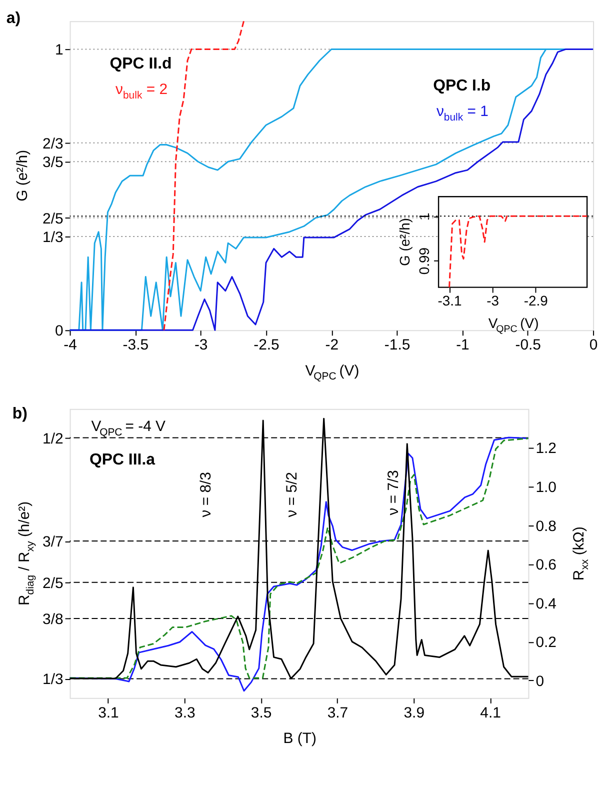  I want to click on x-tick-label: 3.9, so click(414, 713).